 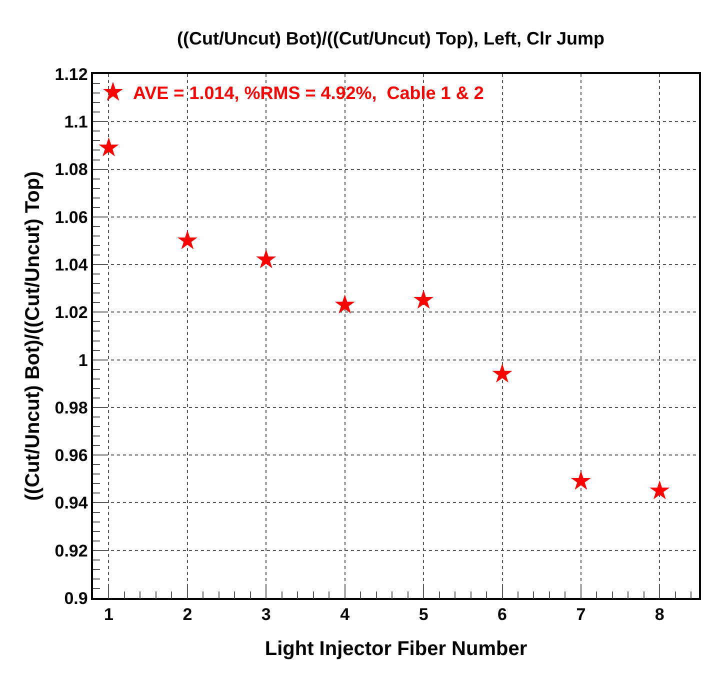 What do you see at coordinates (308, 93) in the screenshot?
I see `legend-label: AVE = 1.014, %RMS = 4.92%, Cable 1 & 2` at bounding box center [308, 93].